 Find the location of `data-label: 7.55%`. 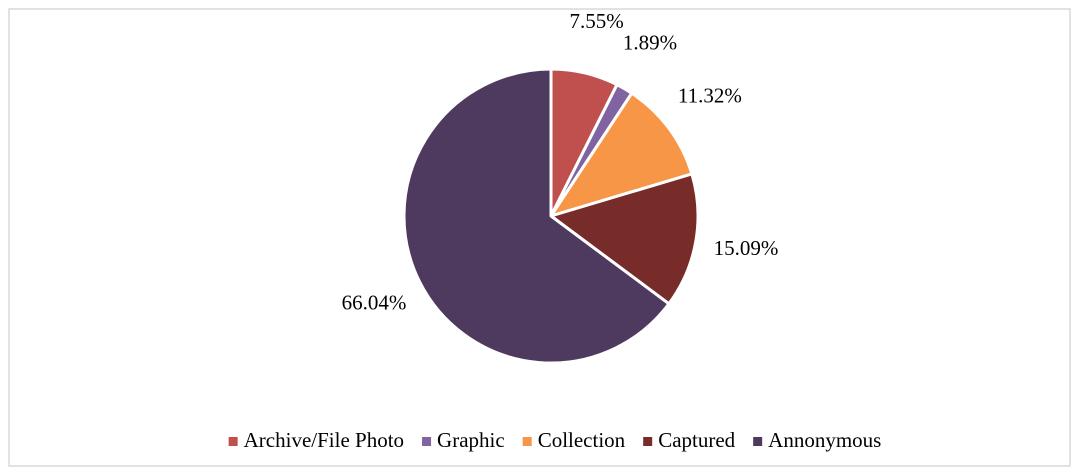

data-label: 7.55% is located at coordinates (597, 21).